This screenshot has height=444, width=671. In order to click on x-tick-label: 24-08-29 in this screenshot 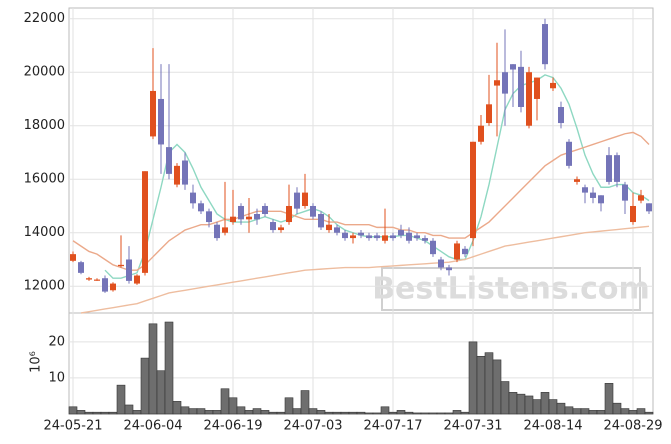, I will do `click(632, 426)`.